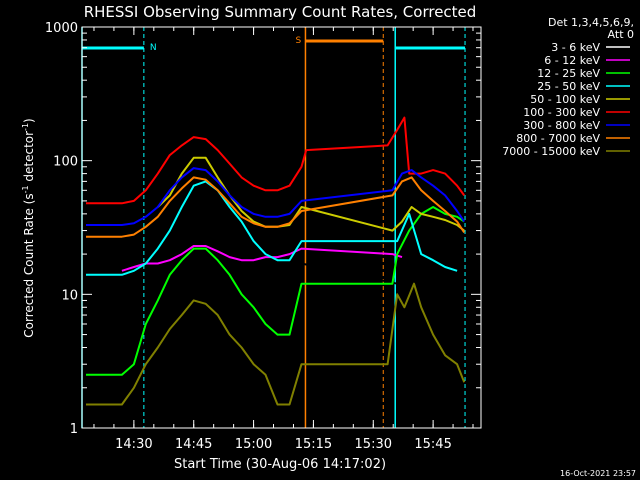 The image size is (640, 480). What do you see at coordinates (253, 444) in the screenshot?
I see `x-tick-label-2: 15:00` at bounding box center [253, 444].